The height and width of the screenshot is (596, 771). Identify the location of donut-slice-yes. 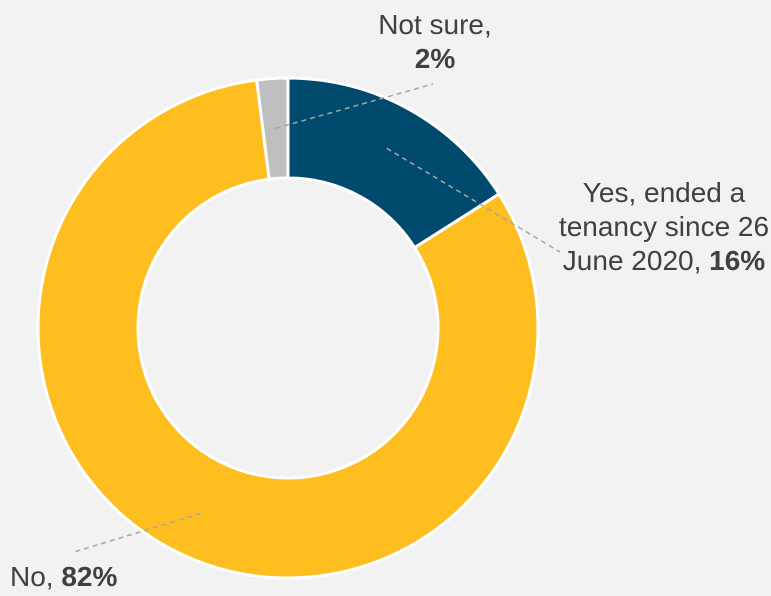
(393, 163).